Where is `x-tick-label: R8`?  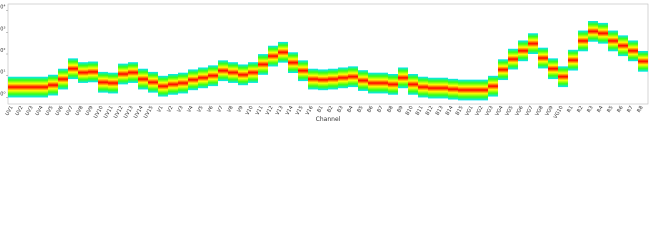 x-tick-label: R8 is located at coordinates (640, 109).